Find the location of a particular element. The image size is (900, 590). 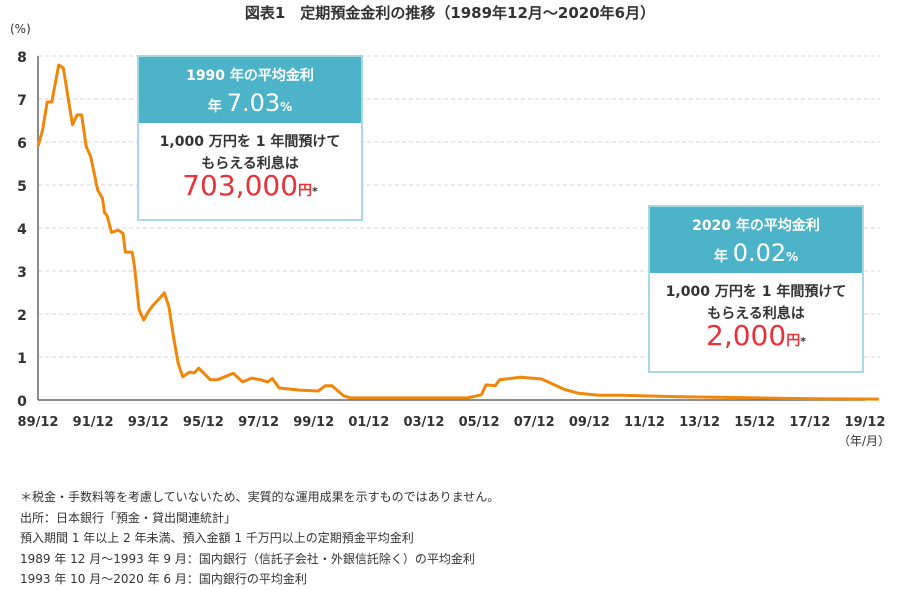

y-tick-label: 4 is located at coordinates (22, 230).